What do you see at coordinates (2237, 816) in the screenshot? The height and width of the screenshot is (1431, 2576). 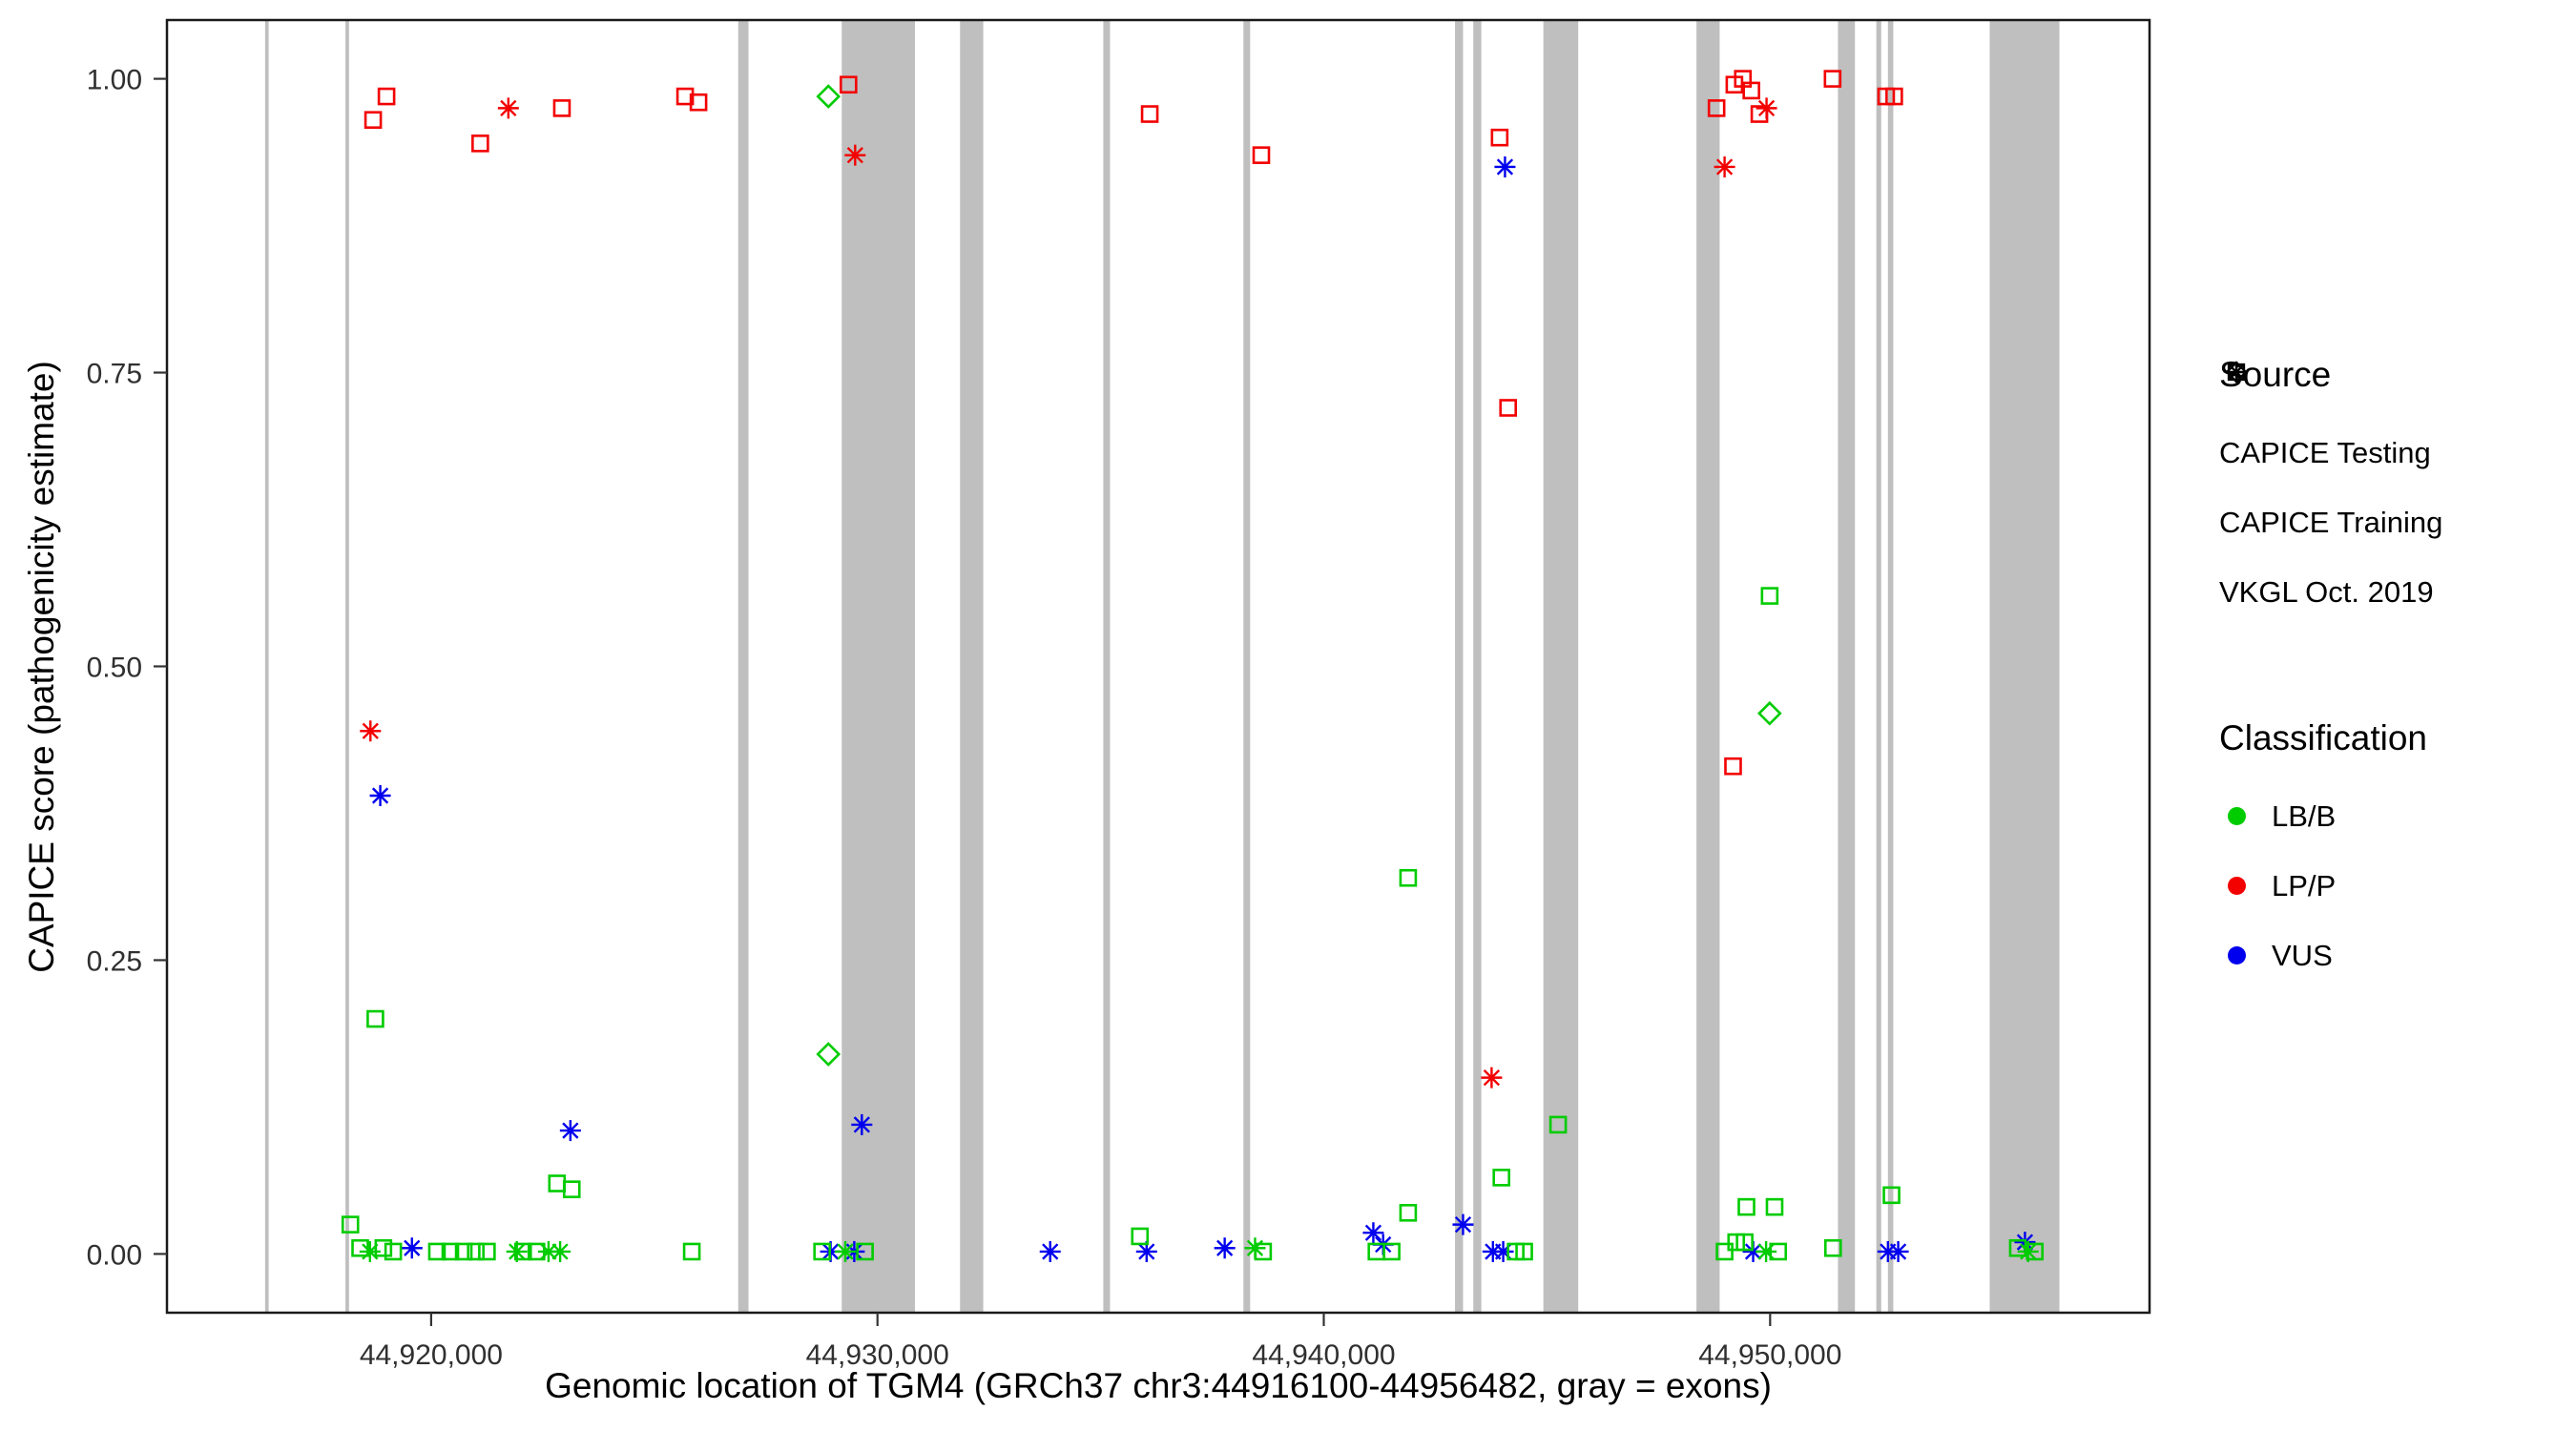 I see `lbb-color-dot` at bounding box center [2237, 816].